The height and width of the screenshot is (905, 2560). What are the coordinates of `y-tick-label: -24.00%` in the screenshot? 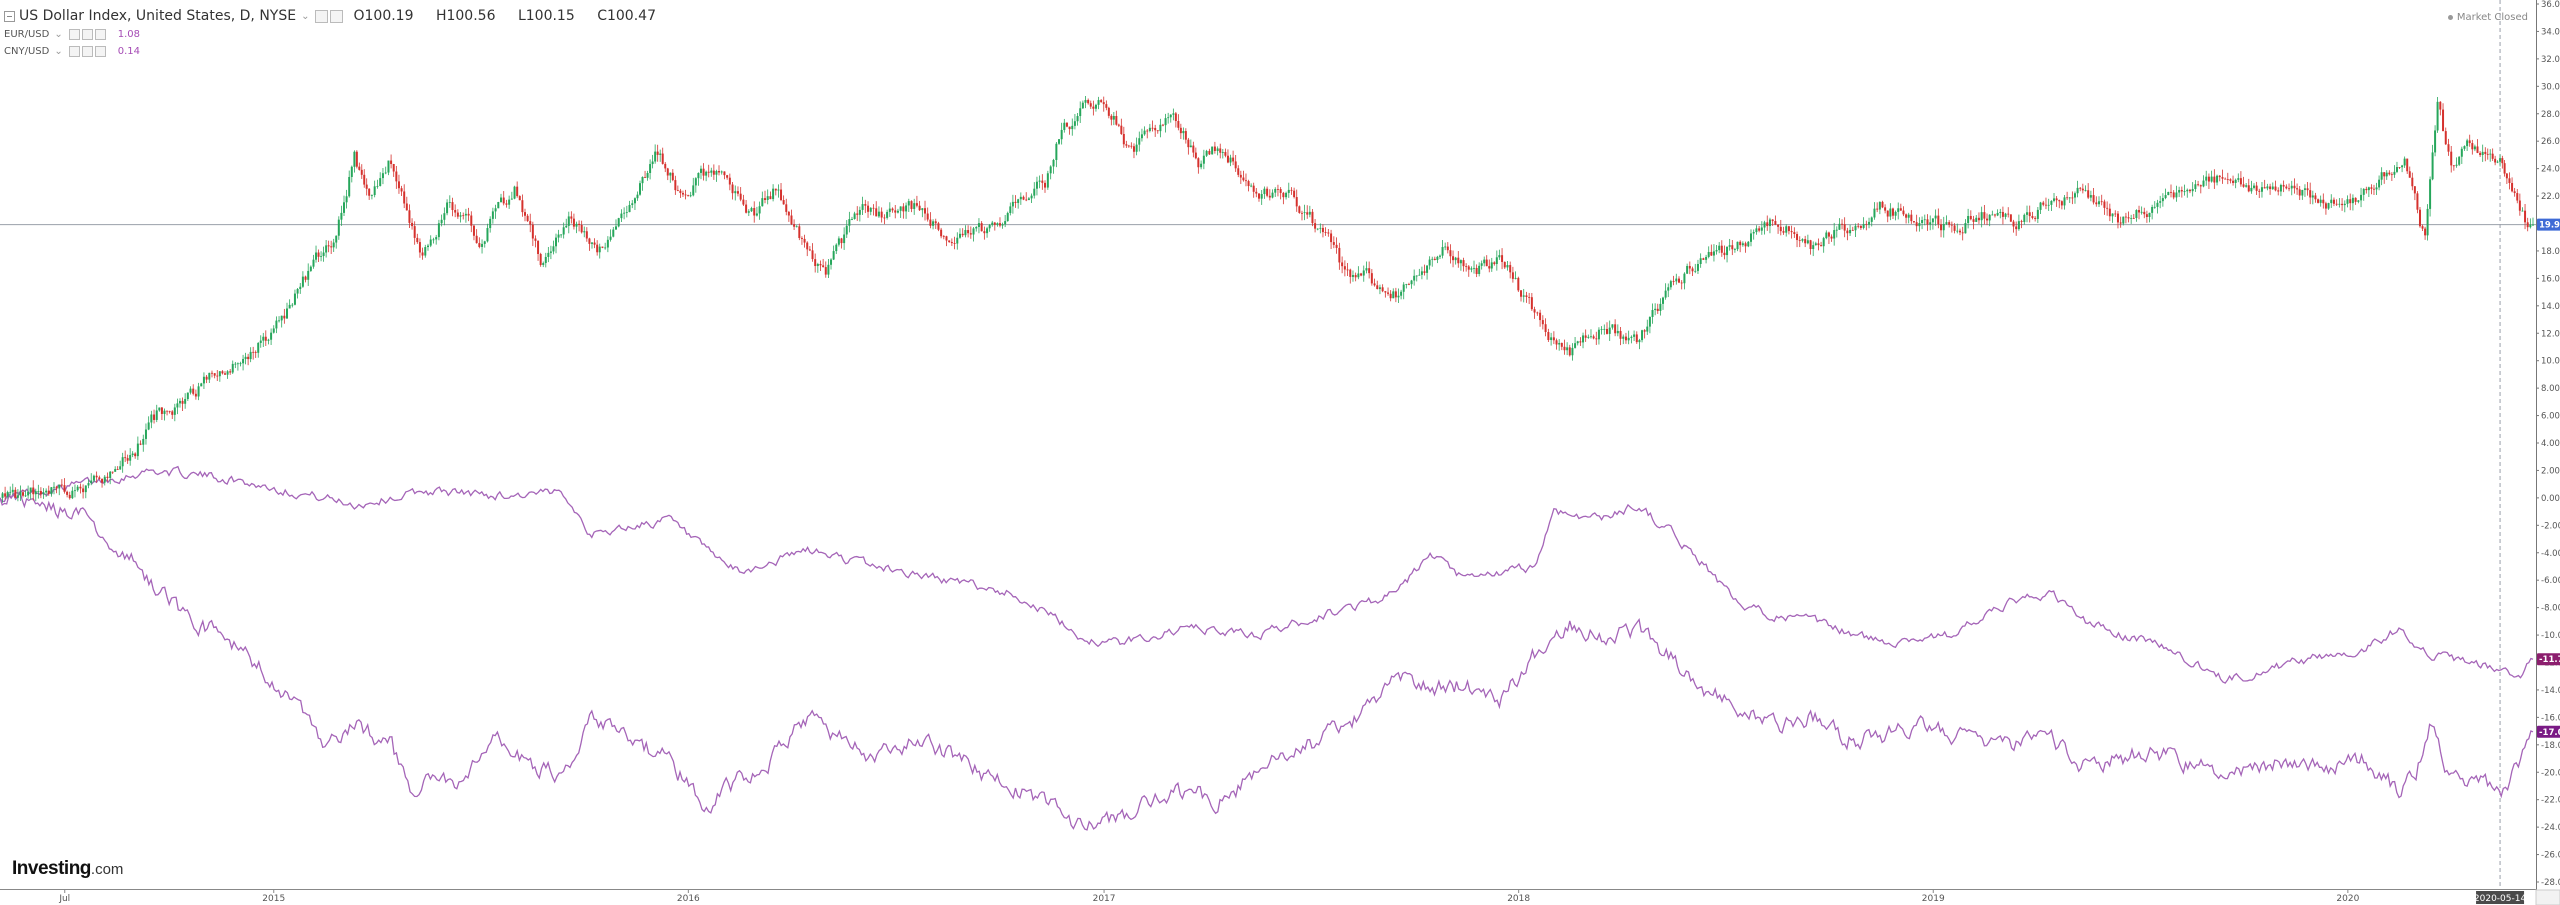 It's located at (2550, 828).